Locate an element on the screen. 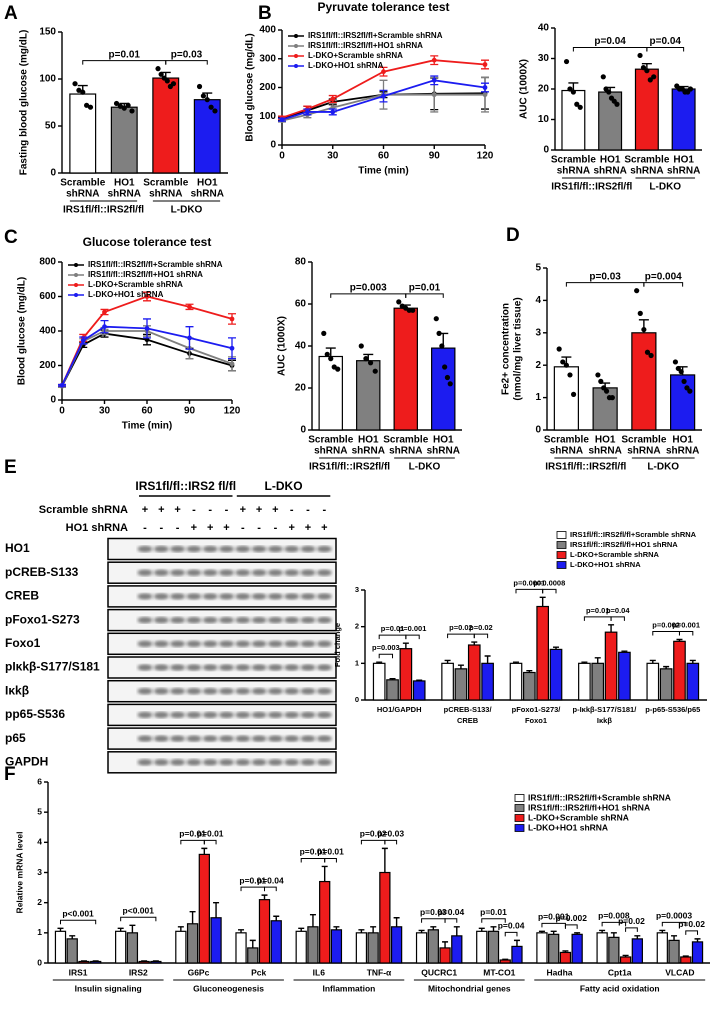 Image resolution: width=714 pixels, height=1009 pixels. x-tick-label: 90 is located at coordinates (190, 411).